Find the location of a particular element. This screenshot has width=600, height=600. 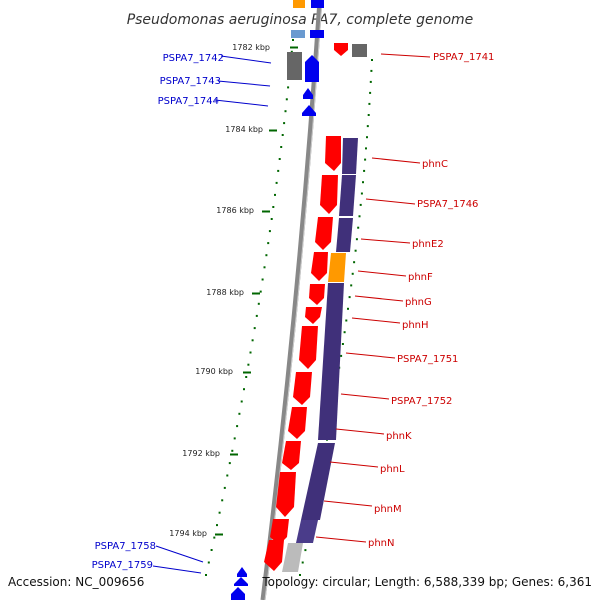

gene-feature-phnE2 is located at coordinates (324, 233).